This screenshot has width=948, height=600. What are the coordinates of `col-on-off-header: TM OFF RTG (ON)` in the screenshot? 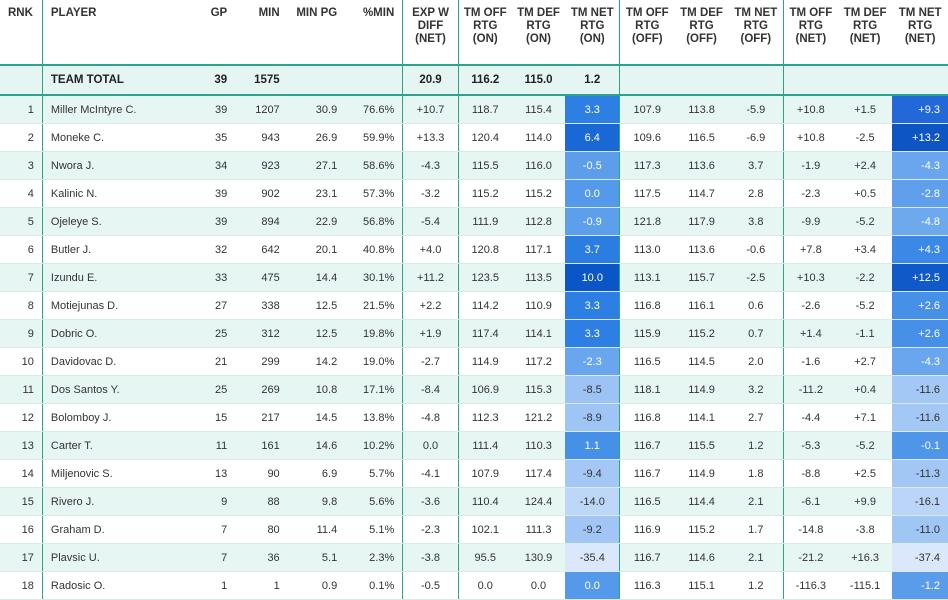 It's located at (484, 32).